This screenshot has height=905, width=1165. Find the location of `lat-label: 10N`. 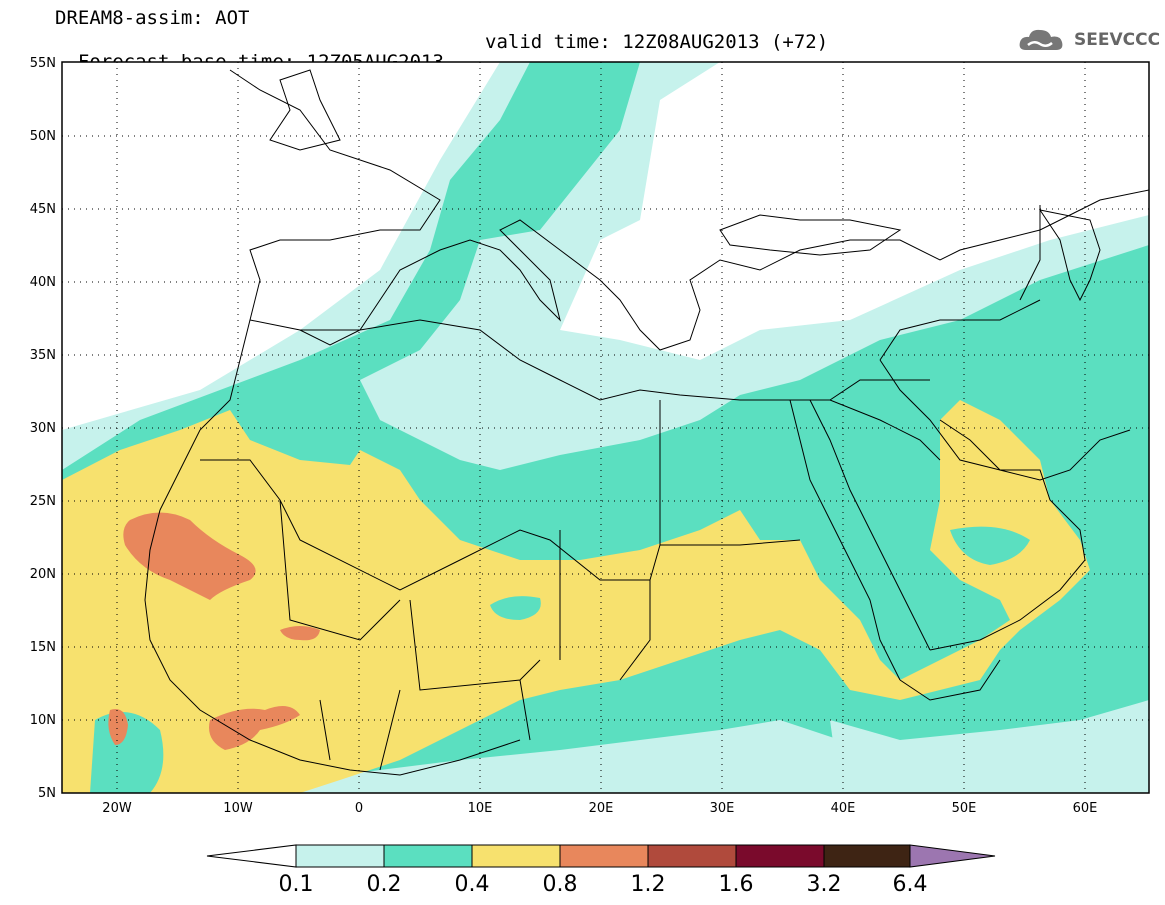

lat-label: 10N is located at coordinates (43, 720).